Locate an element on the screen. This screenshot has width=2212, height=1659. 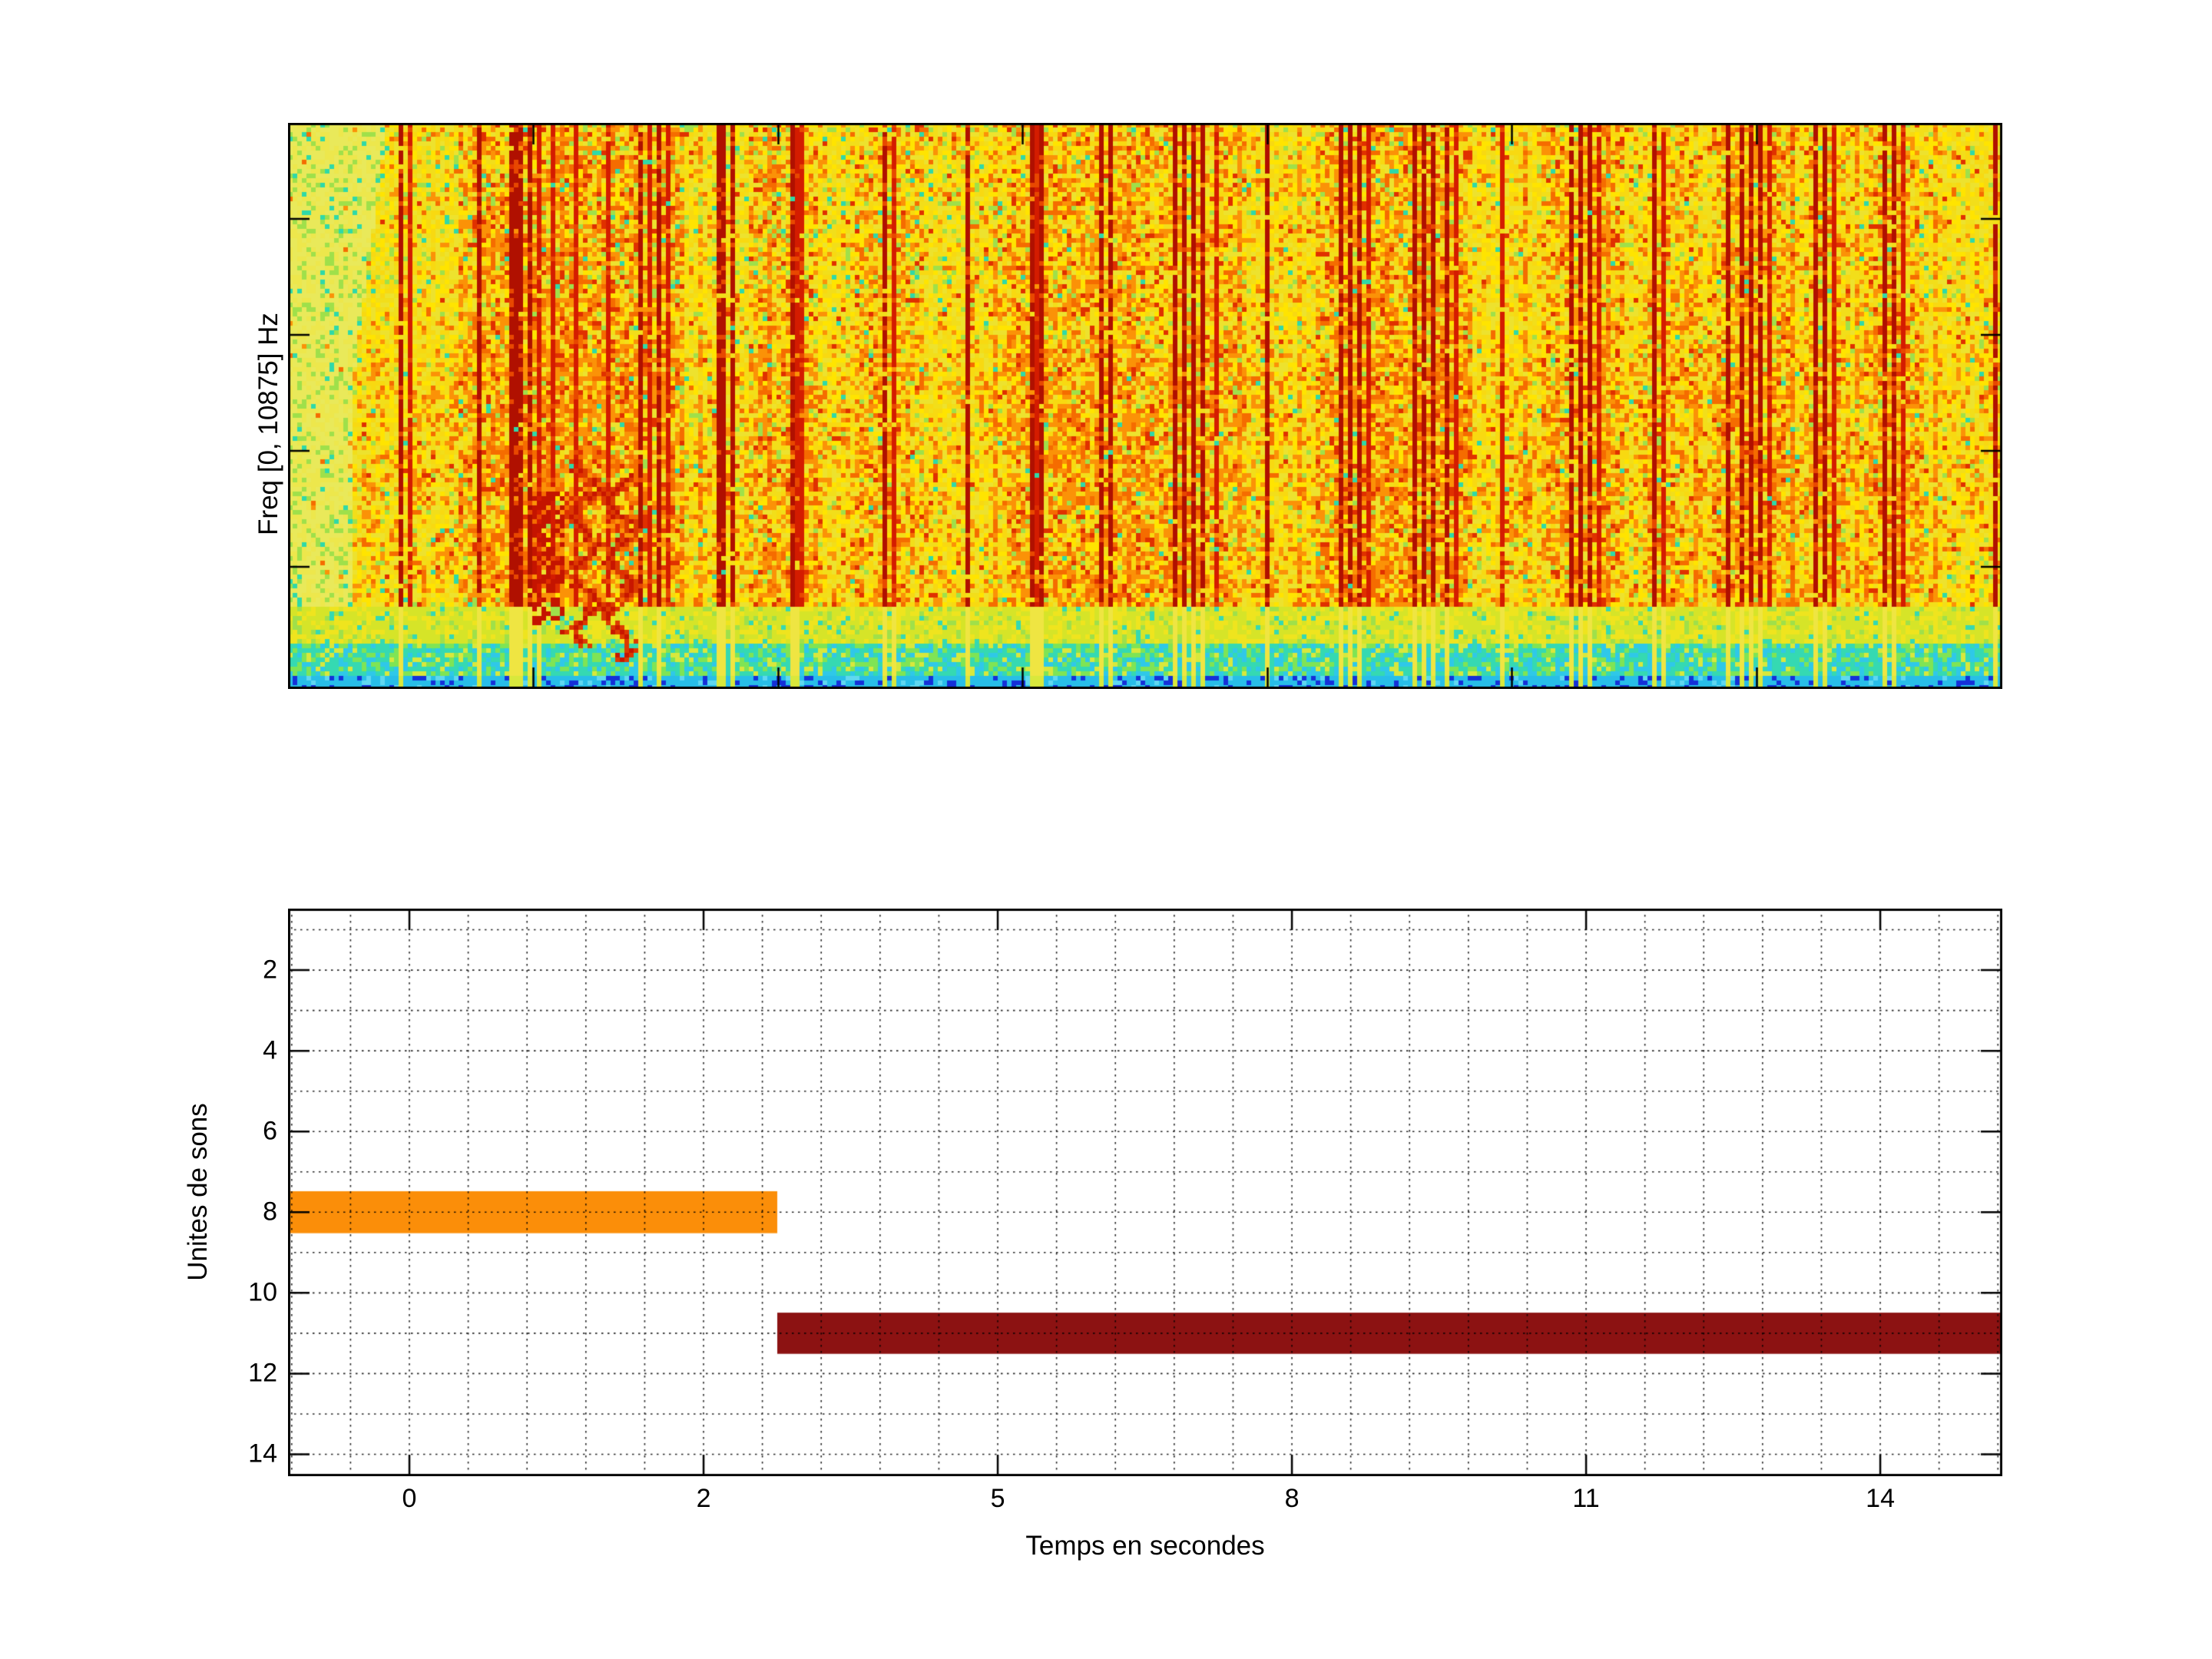
y-tick-label-4: 4 is located at coordinates (270, 1050).